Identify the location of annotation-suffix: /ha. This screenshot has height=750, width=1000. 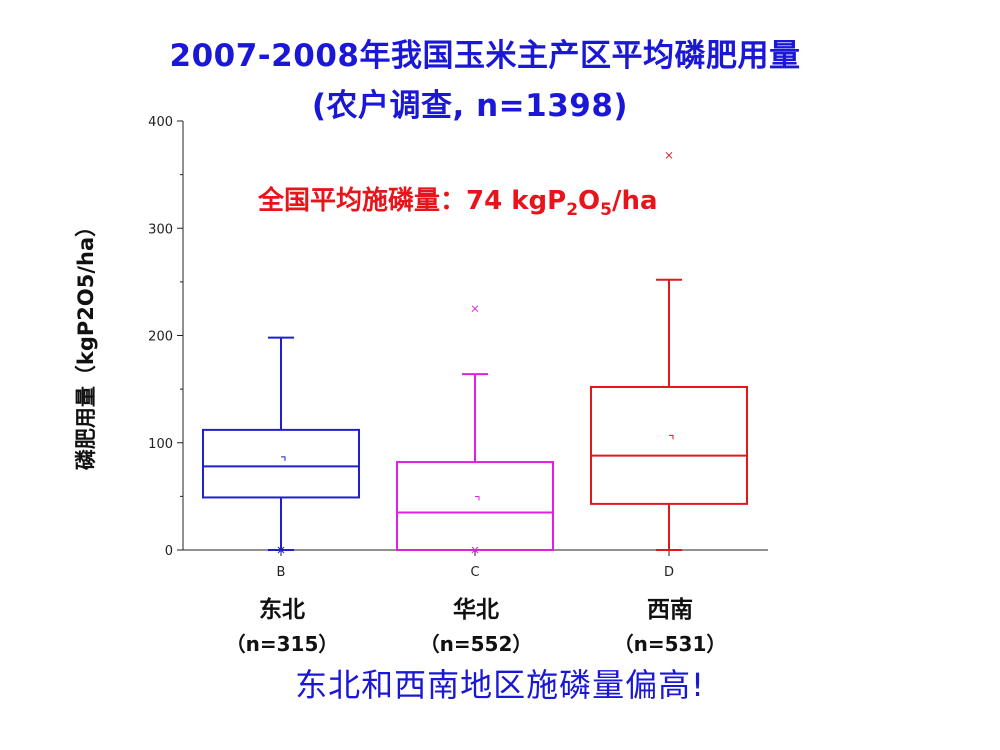
(635, 201).